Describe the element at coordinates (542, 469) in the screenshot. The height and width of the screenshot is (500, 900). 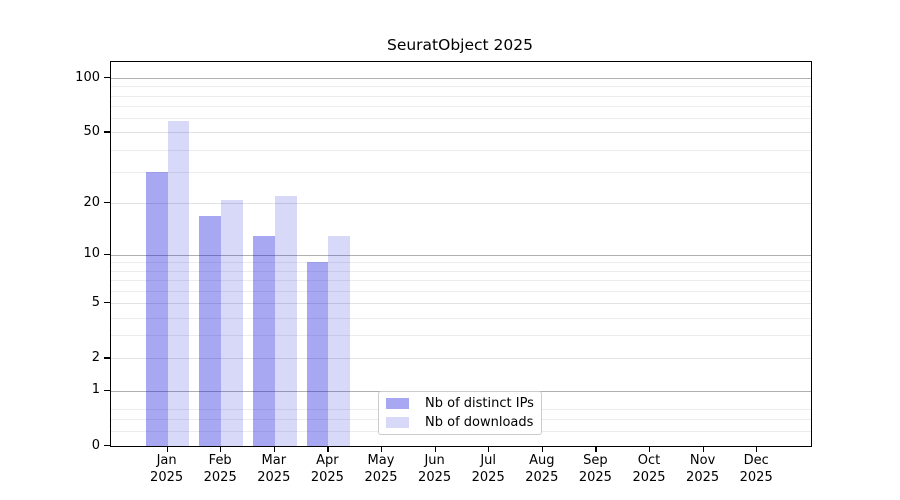
I see `x-tick-label-aug: Aug 2025` at that location.